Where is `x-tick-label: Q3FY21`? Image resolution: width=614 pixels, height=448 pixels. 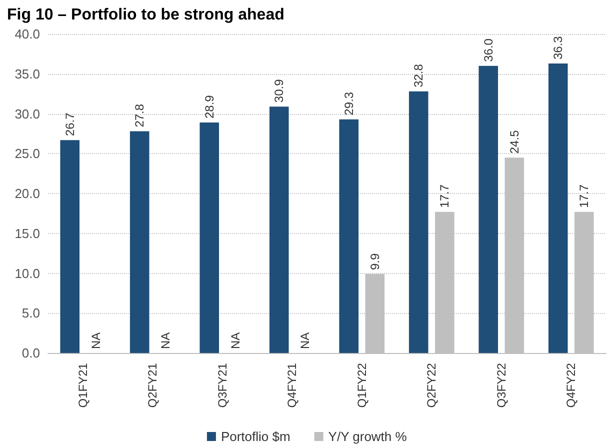
x-tick-label: Q3FY21 is located at coordinates (222, 385).